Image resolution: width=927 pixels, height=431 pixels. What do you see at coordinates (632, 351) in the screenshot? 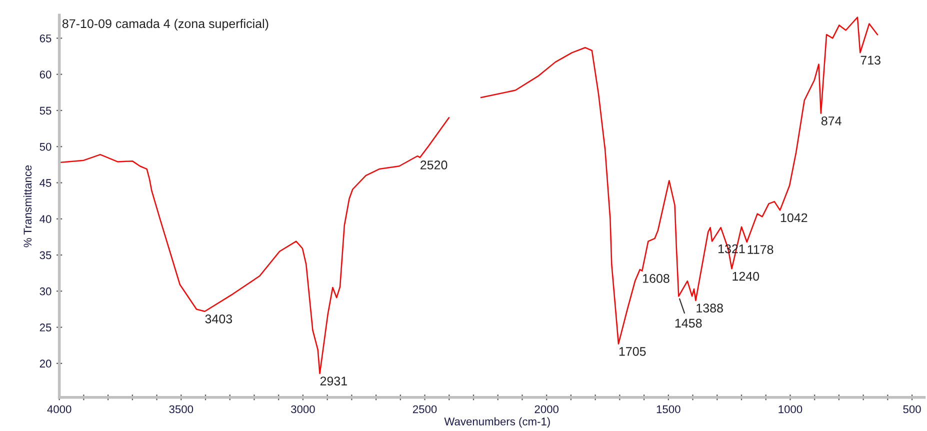
I see `annotation: 1705` at bounding box center [632, 351].